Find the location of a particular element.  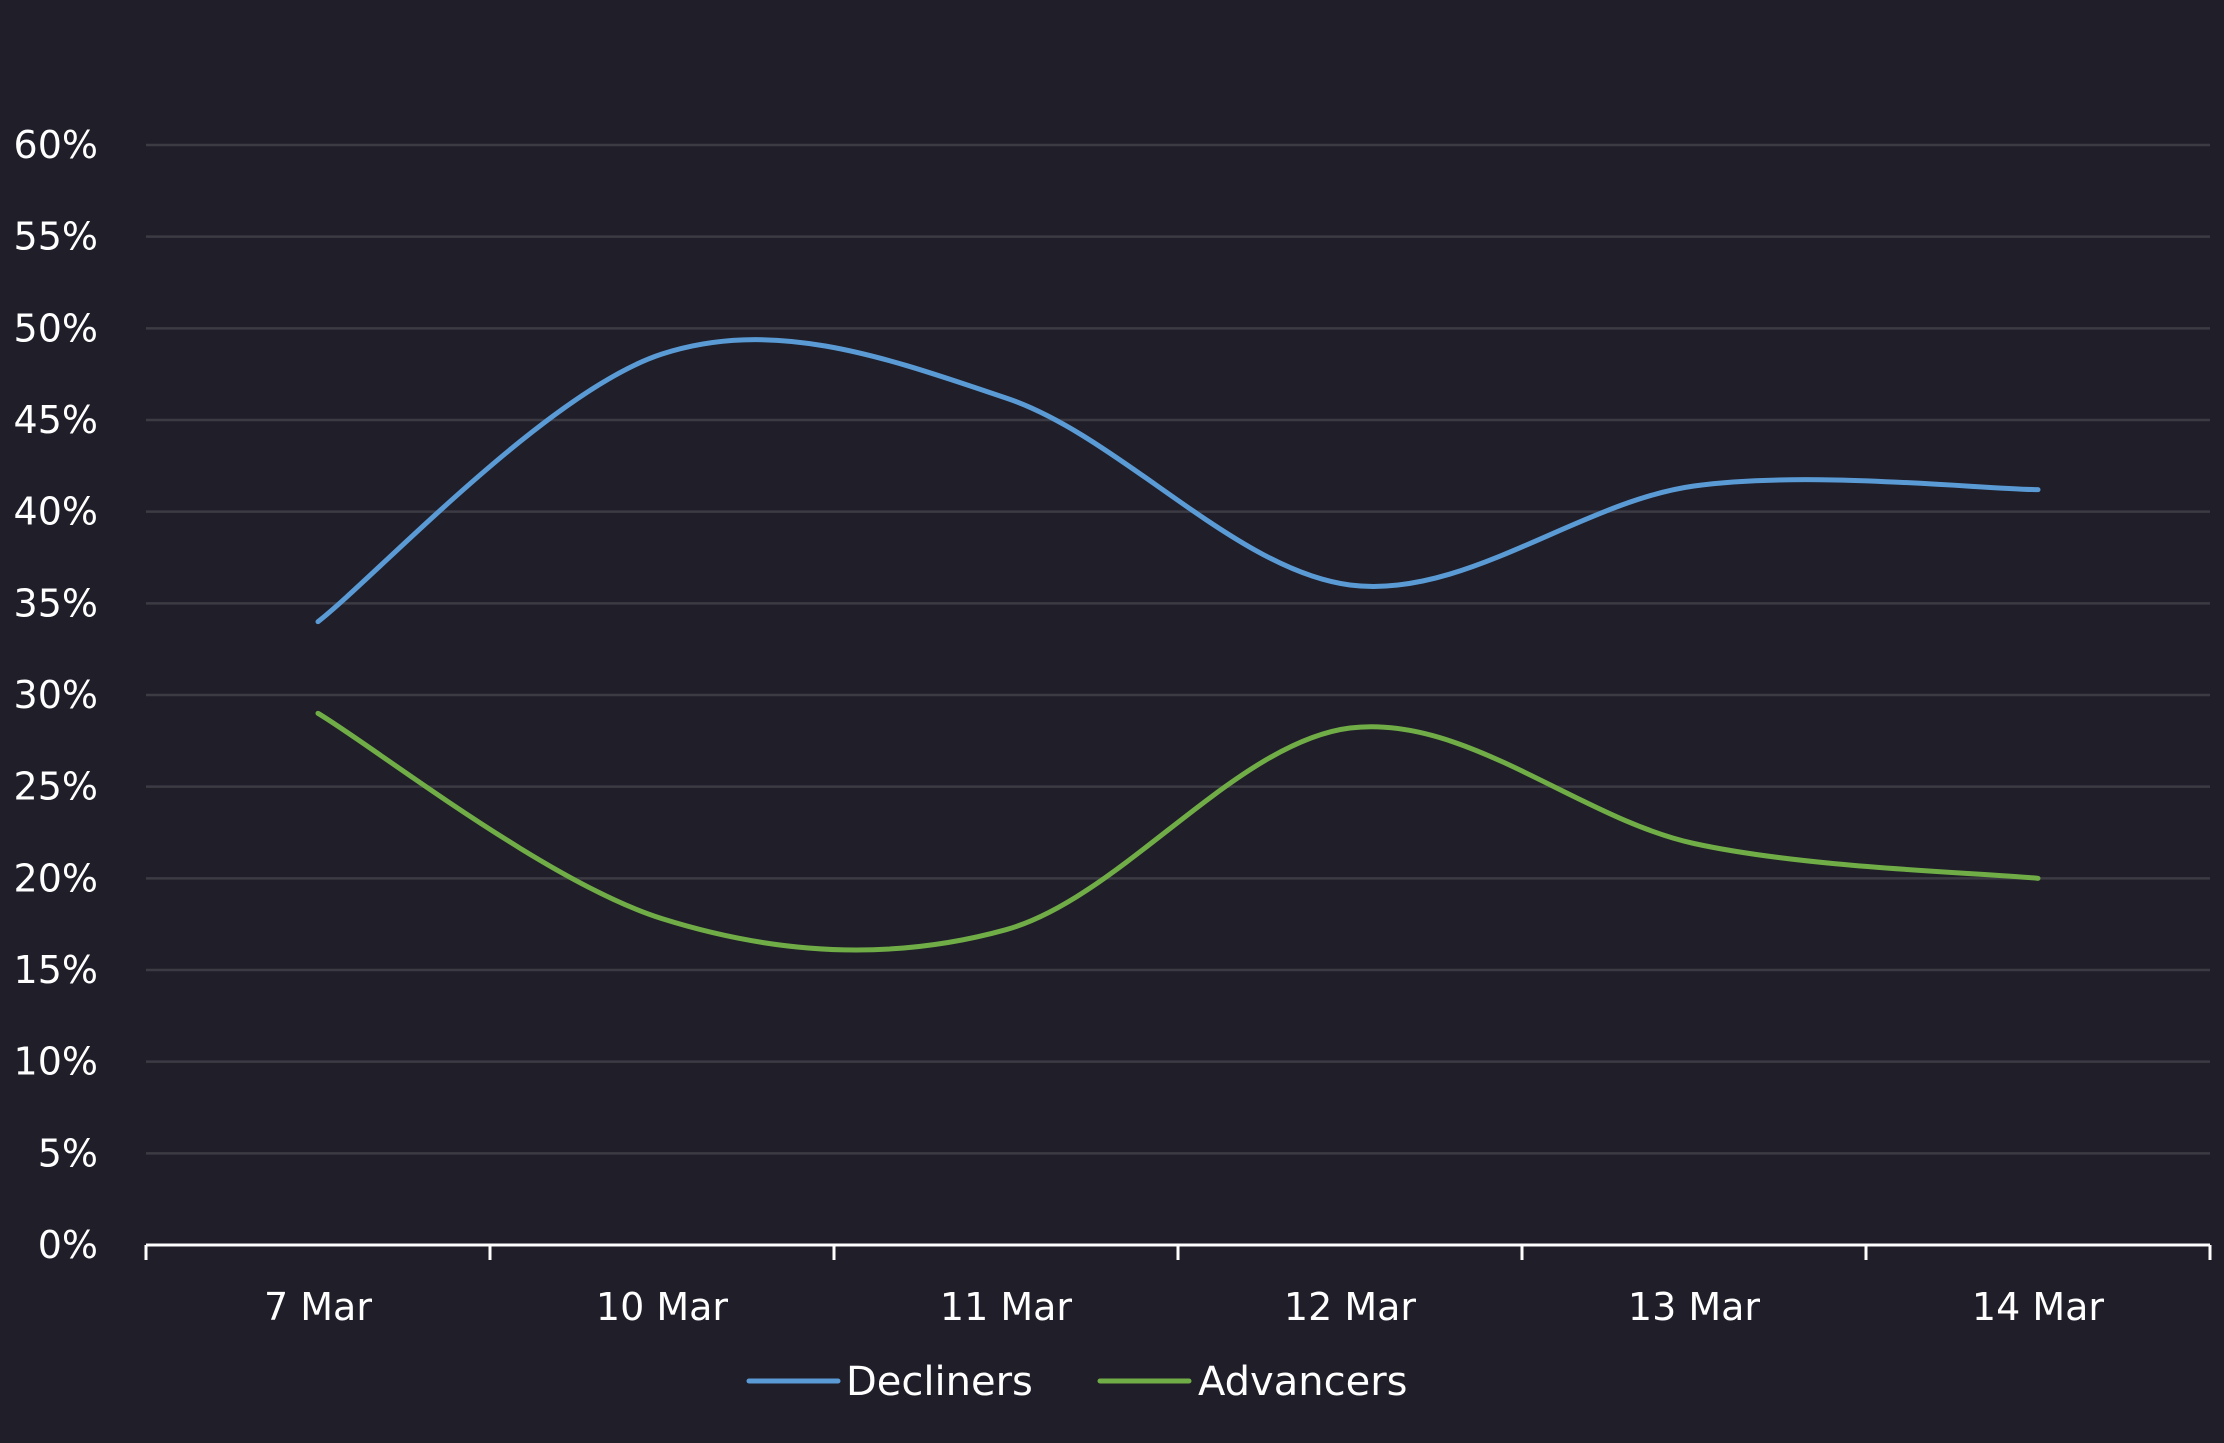

y-tick-label: 35% is located at coordinates (56, 603).